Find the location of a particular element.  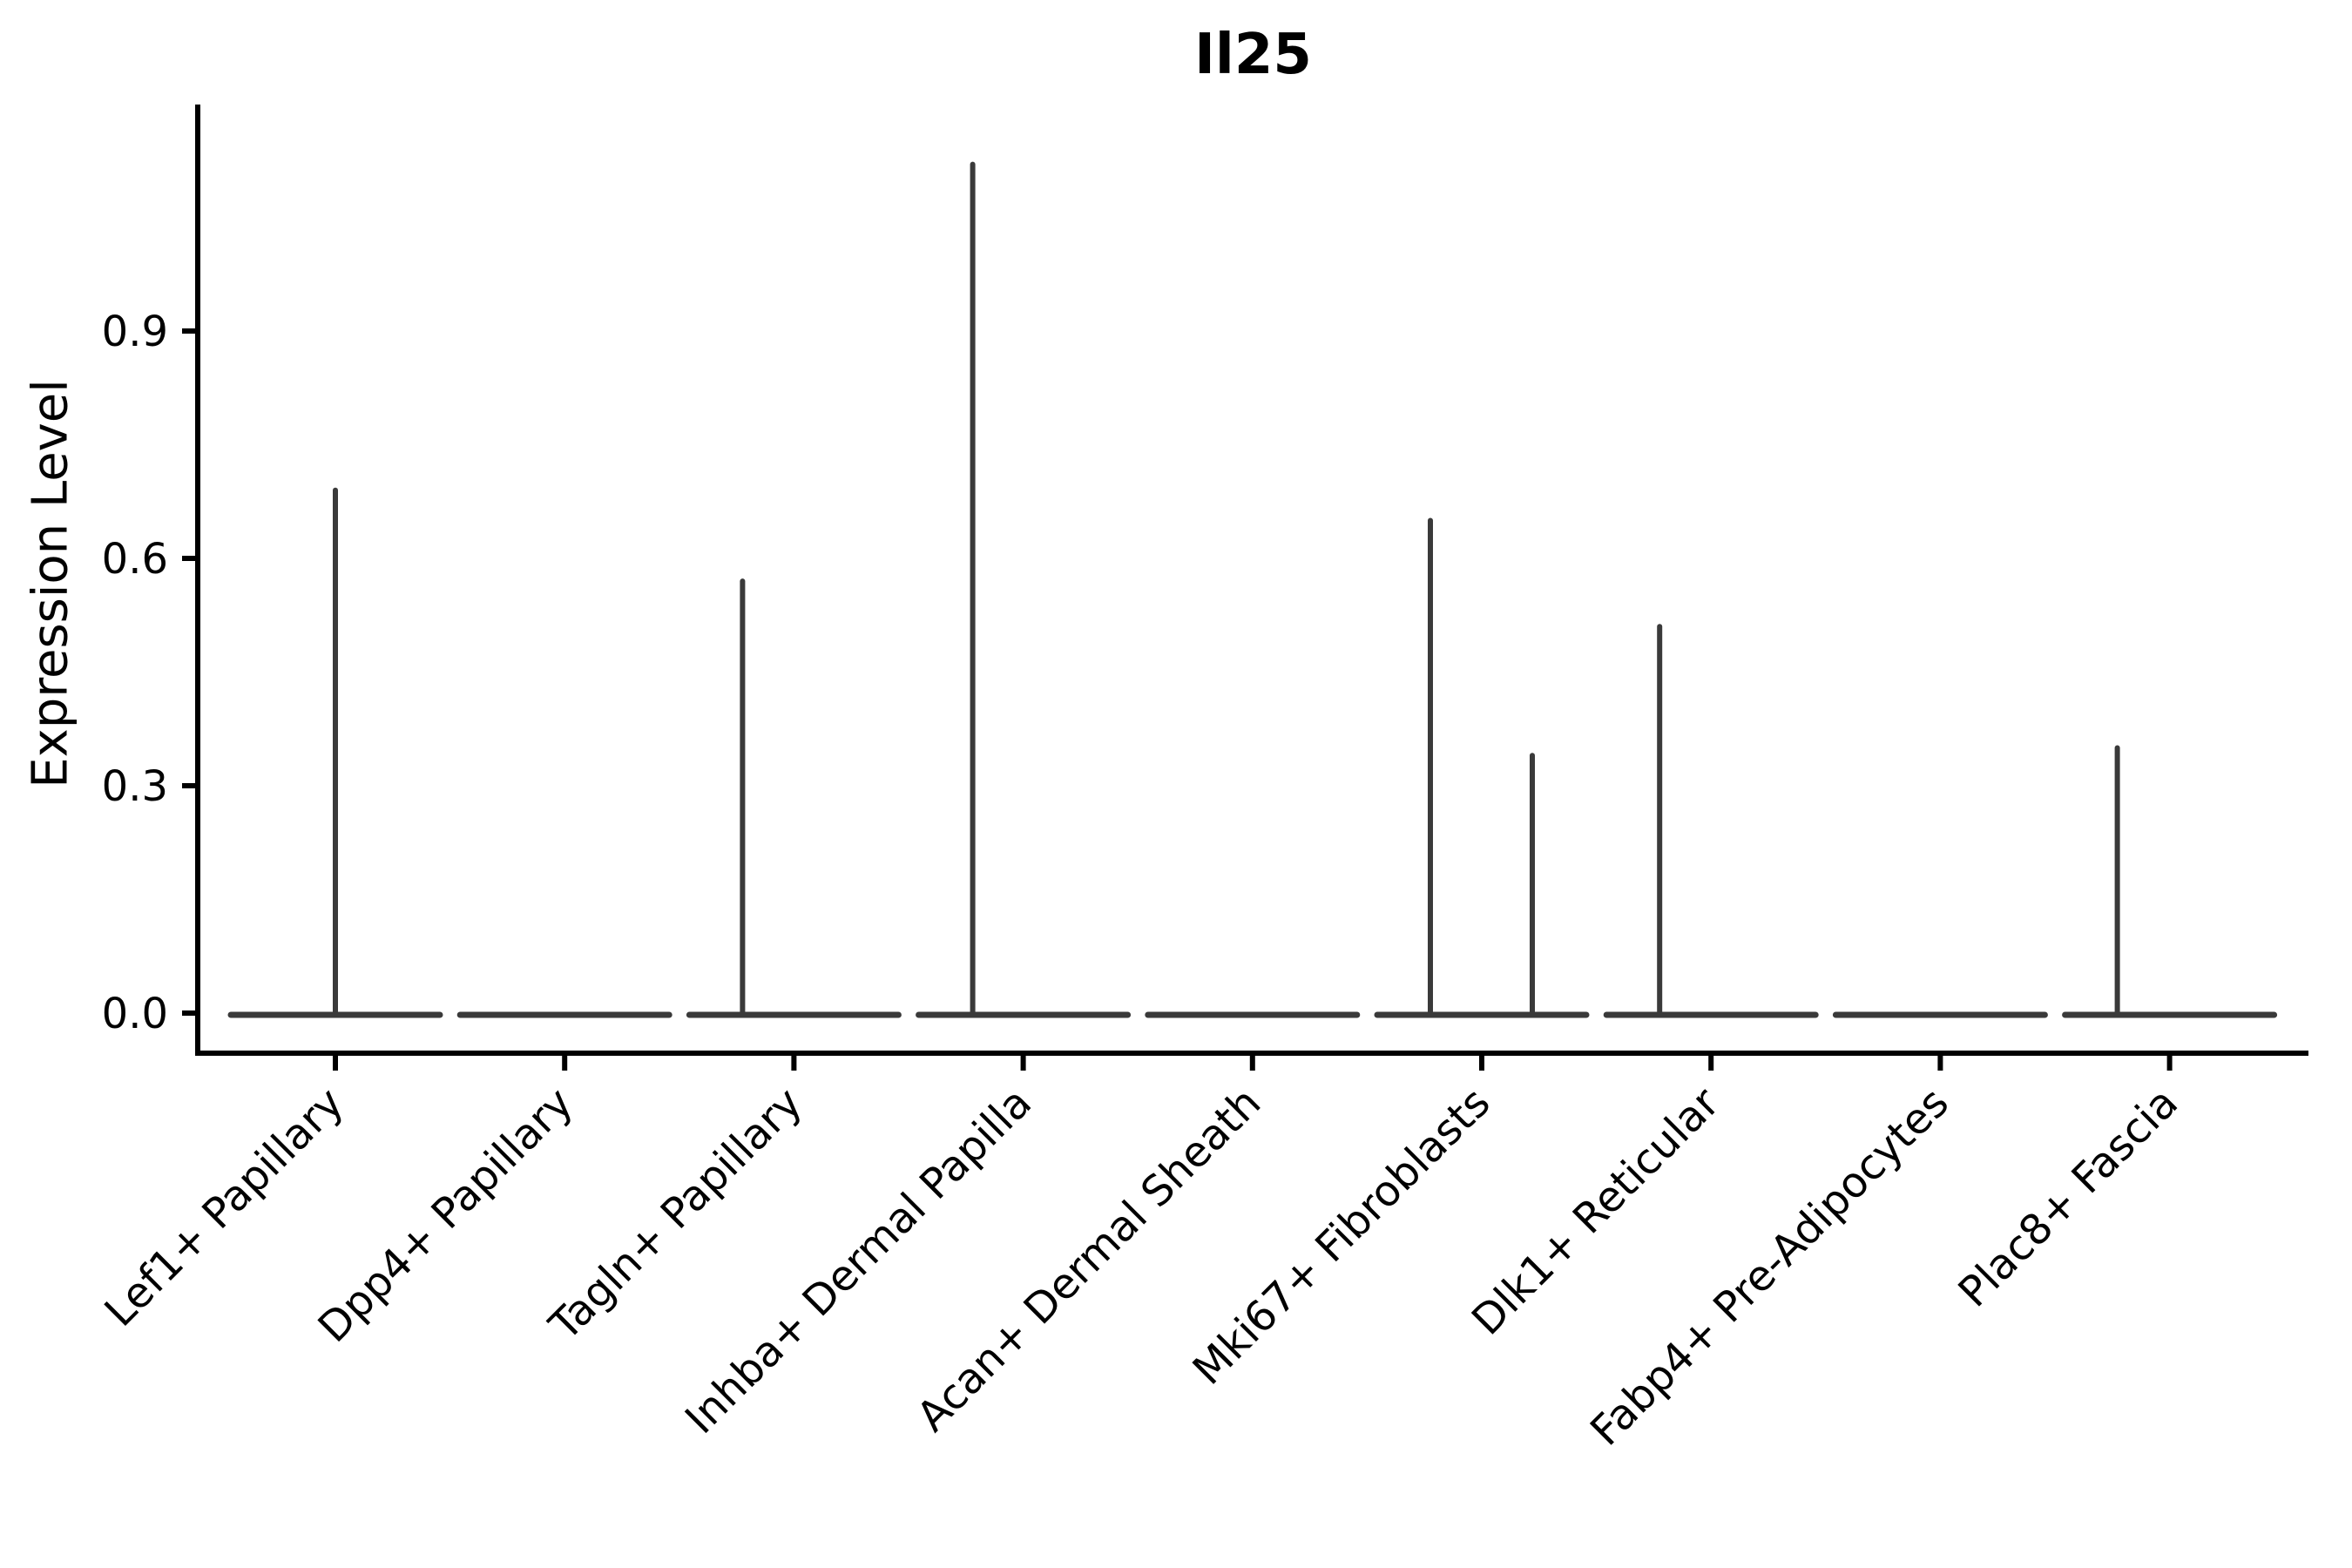

y-tick-label: 0.9 is located at coordinates (135, 332).